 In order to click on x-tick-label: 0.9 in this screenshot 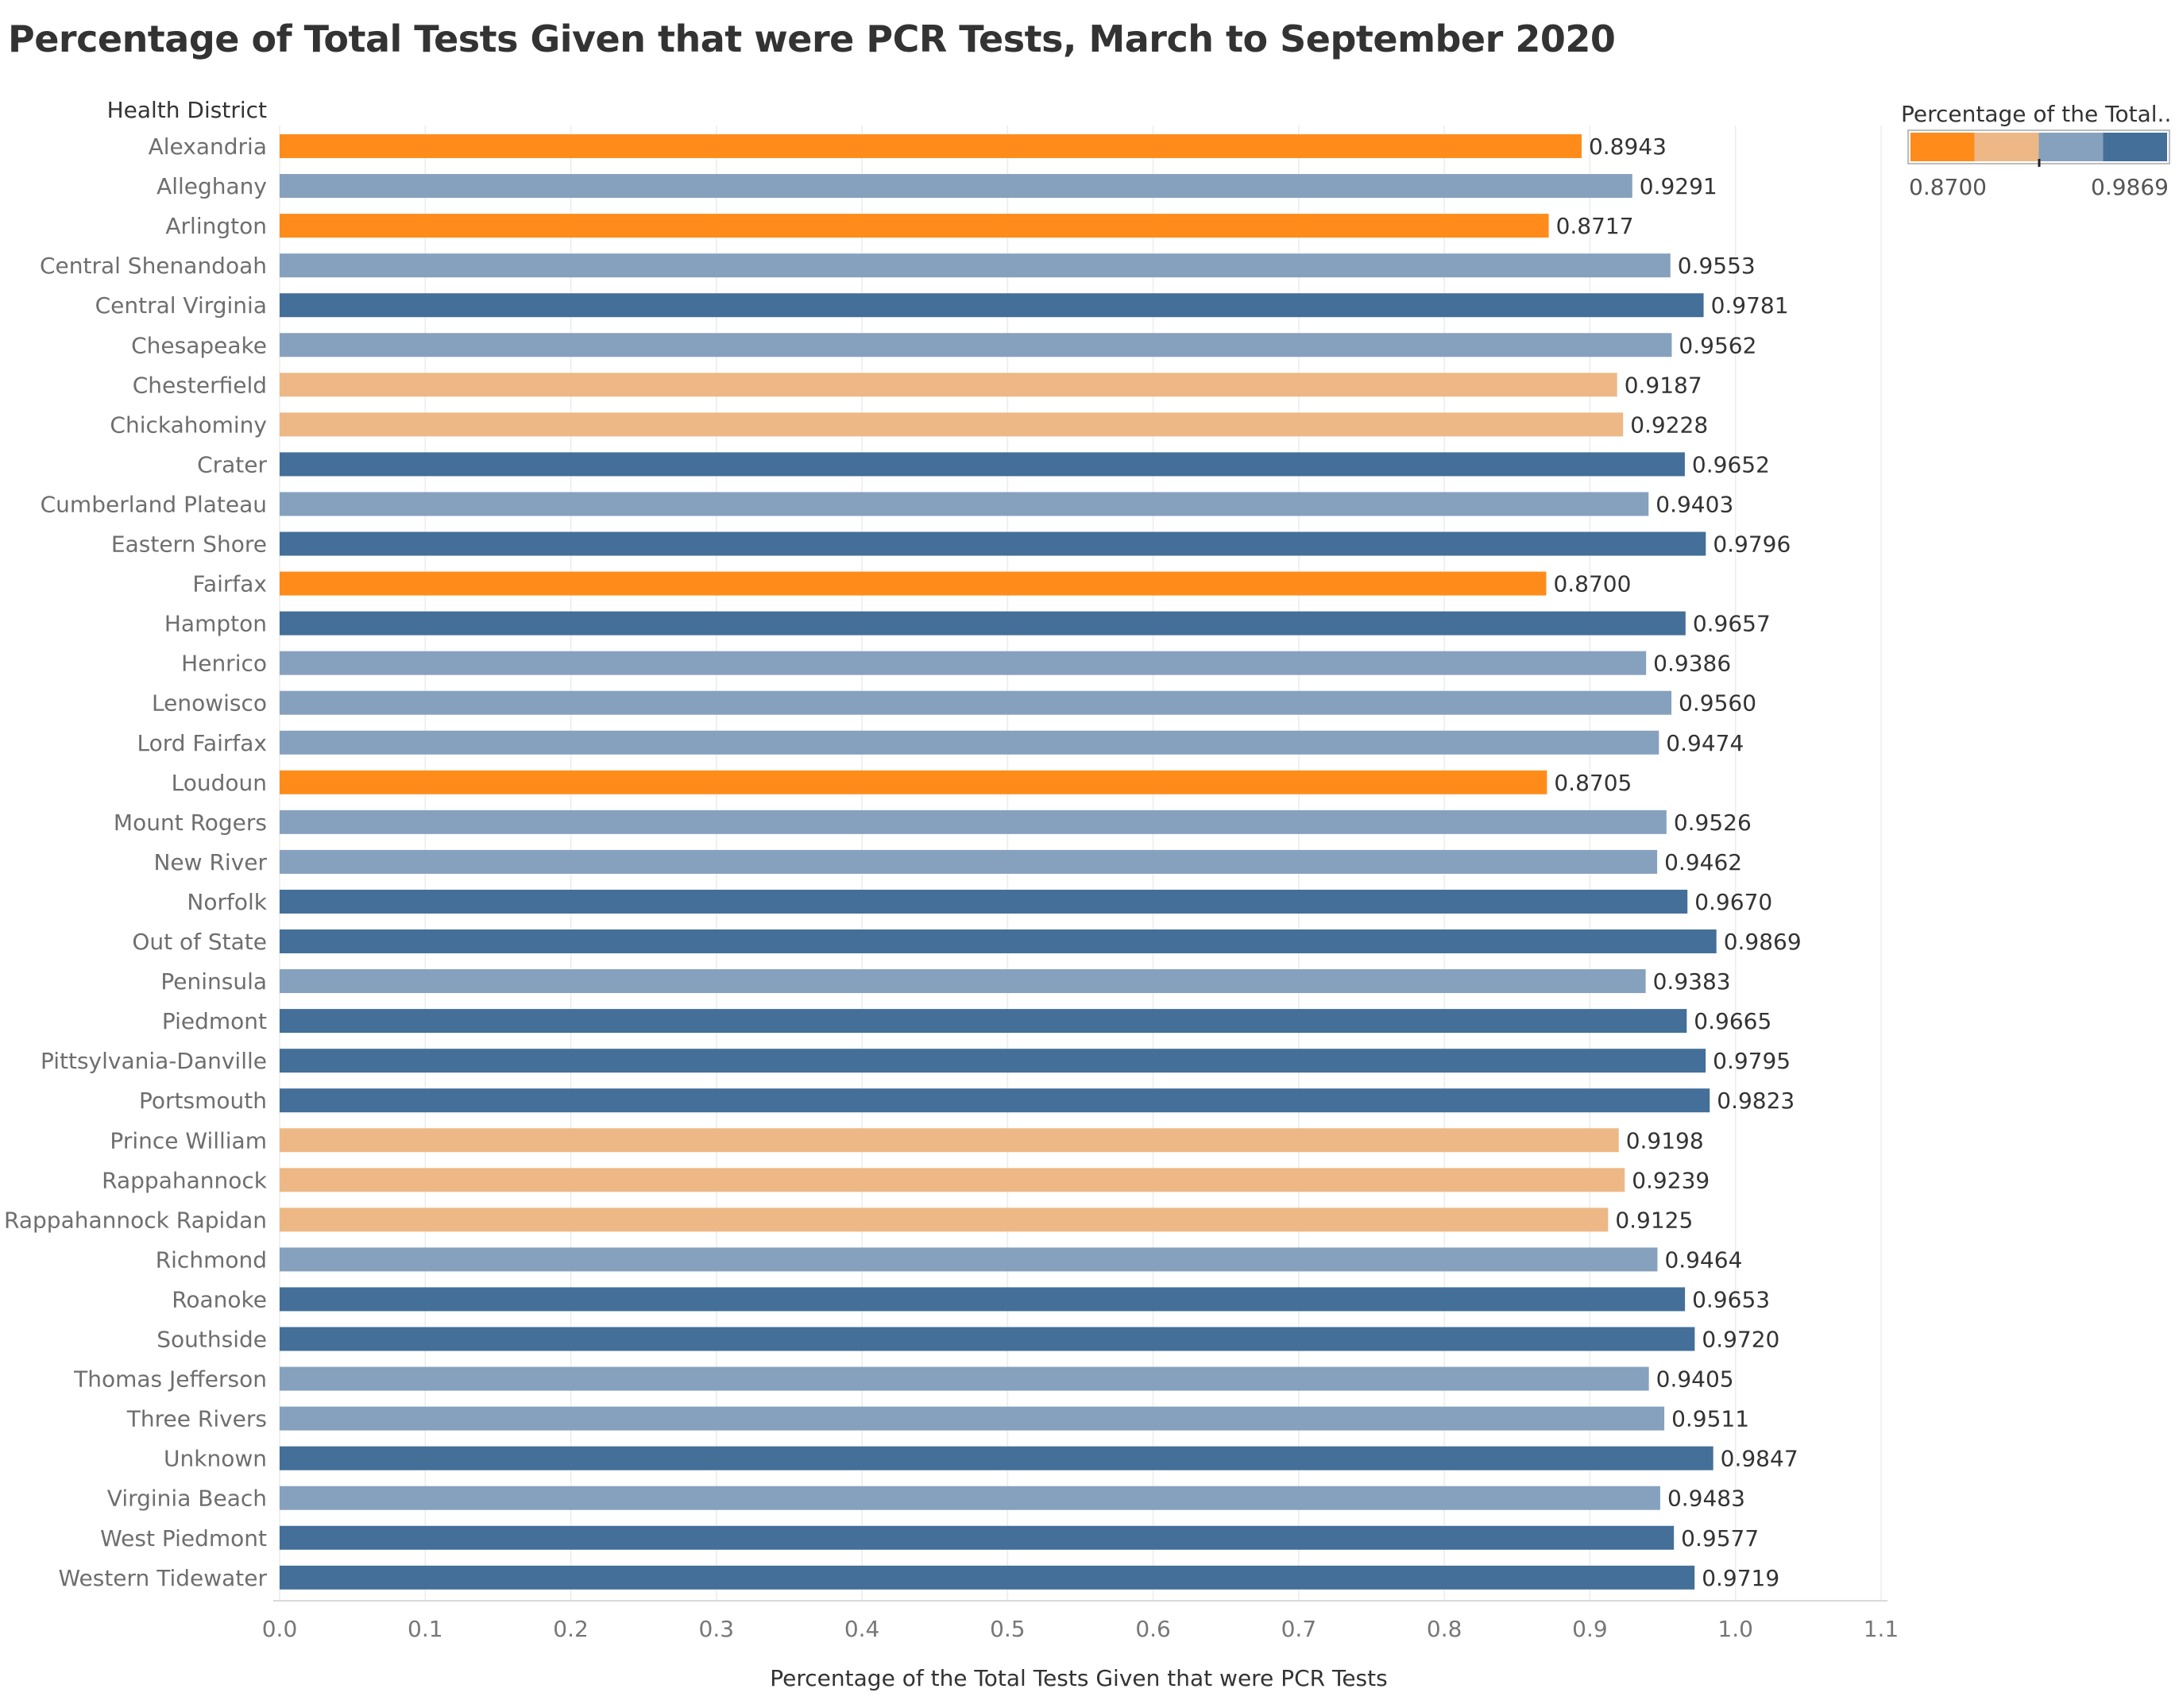, I will do `click(1590, 1629)`.